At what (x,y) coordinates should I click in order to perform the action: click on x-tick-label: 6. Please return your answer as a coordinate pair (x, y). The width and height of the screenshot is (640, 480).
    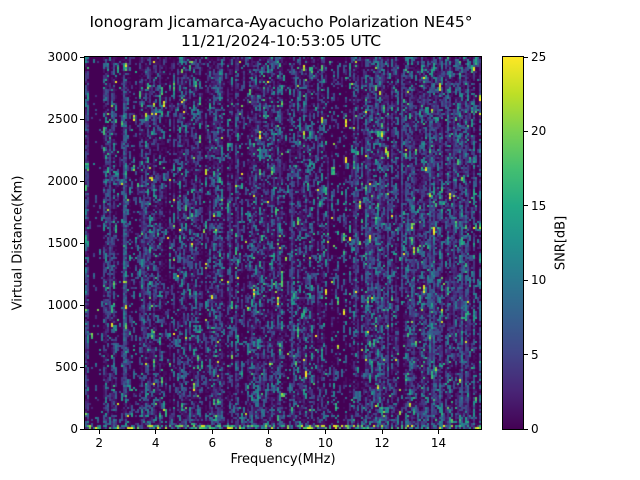
    Looking at the image, I should click on (212, 443).